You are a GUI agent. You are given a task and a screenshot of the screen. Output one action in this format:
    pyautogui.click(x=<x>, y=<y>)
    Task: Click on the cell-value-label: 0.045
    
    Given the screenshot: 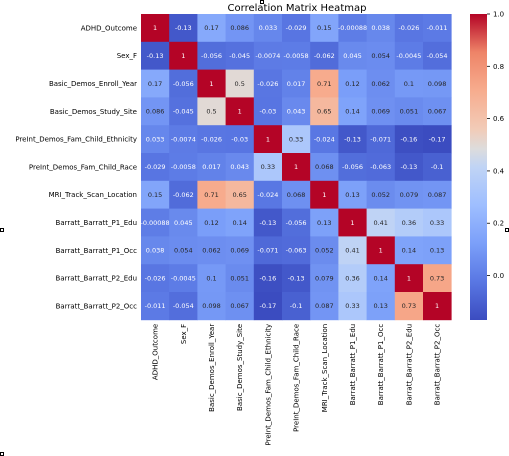 What is the action you would take?
    pyautogui.click(x=352, y=56)
    